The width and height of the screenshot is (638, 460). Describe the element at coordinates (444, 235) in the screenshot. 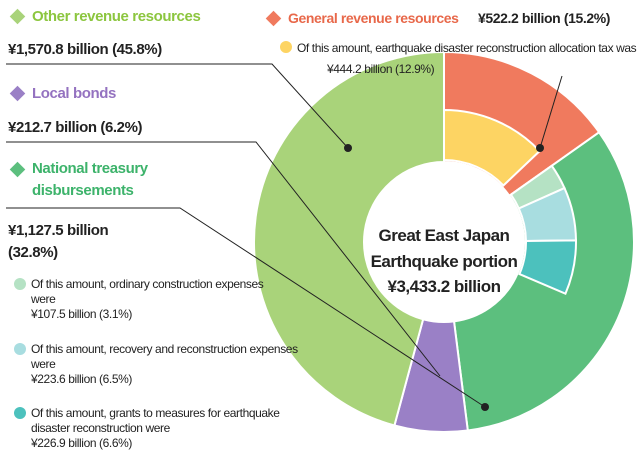

I see `center-label: Great East Japan` at that location.